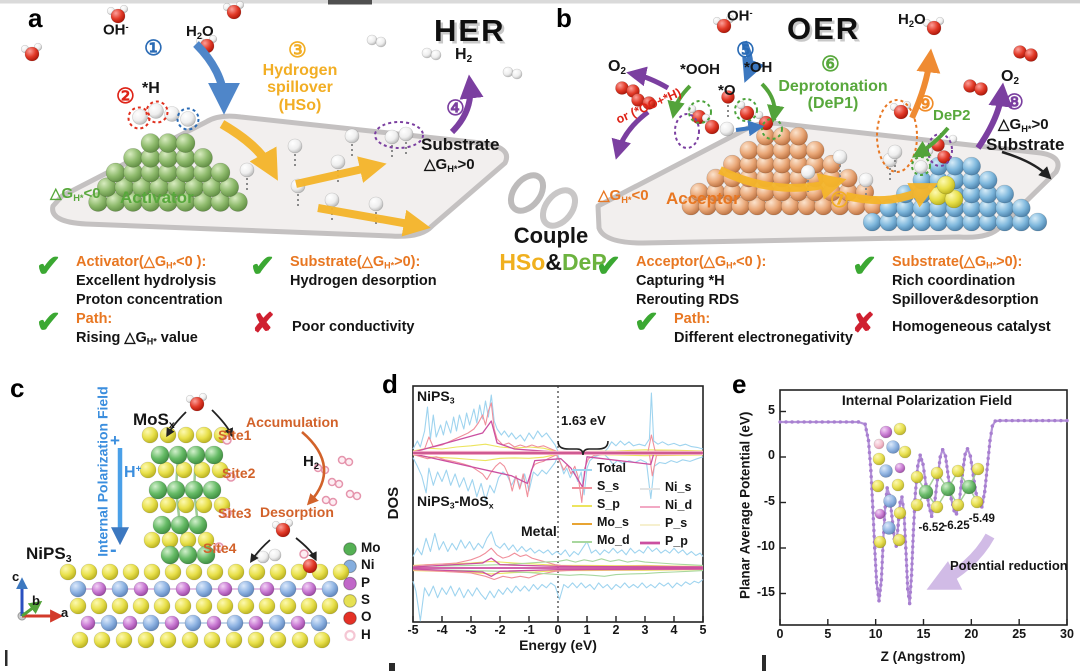 Image resolution: width=1080 pixels, height=671 pixels. What do you see at coordinates (366, 582) in the screenshot?
I see `c-legend-label: P` at bounding box center [366, 582].